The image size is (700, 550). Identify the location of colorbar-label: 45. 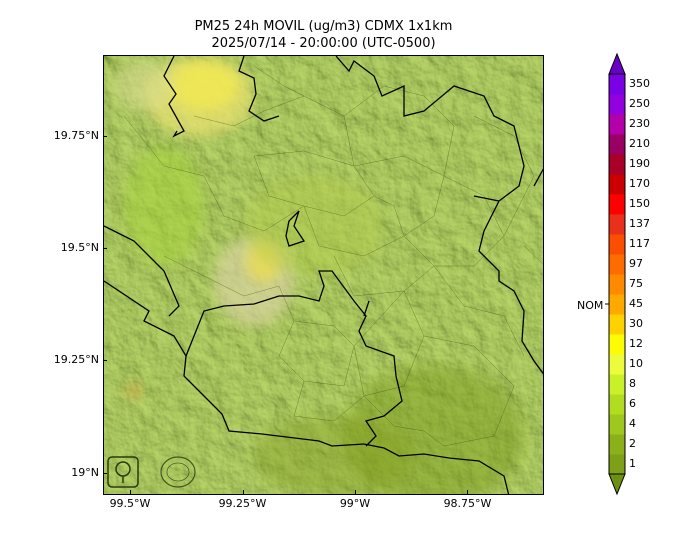
(636, 303).